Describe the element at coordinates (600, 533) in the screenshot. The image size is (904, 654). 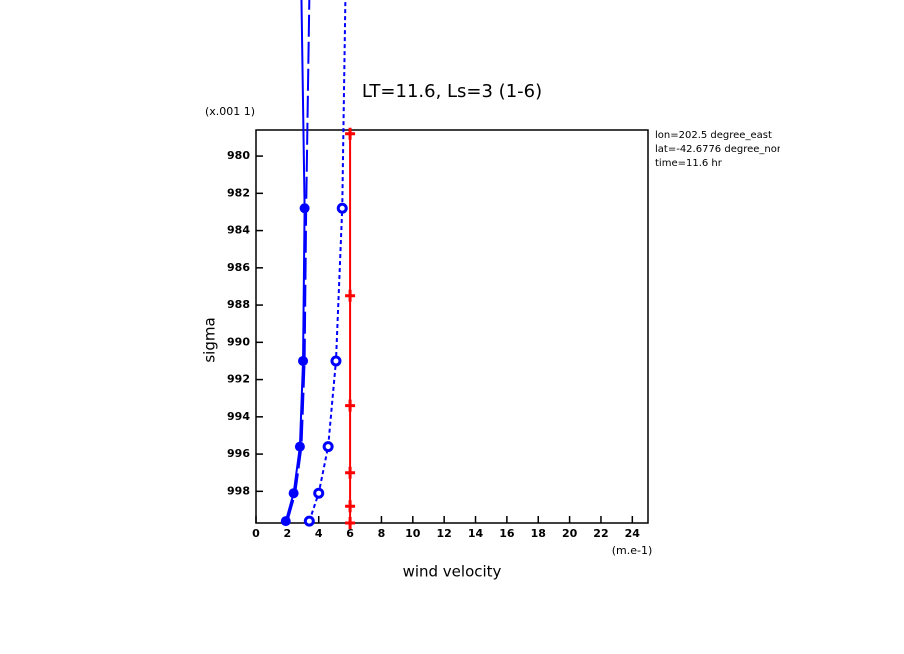
I see `x-tick-label: 22` at that location.